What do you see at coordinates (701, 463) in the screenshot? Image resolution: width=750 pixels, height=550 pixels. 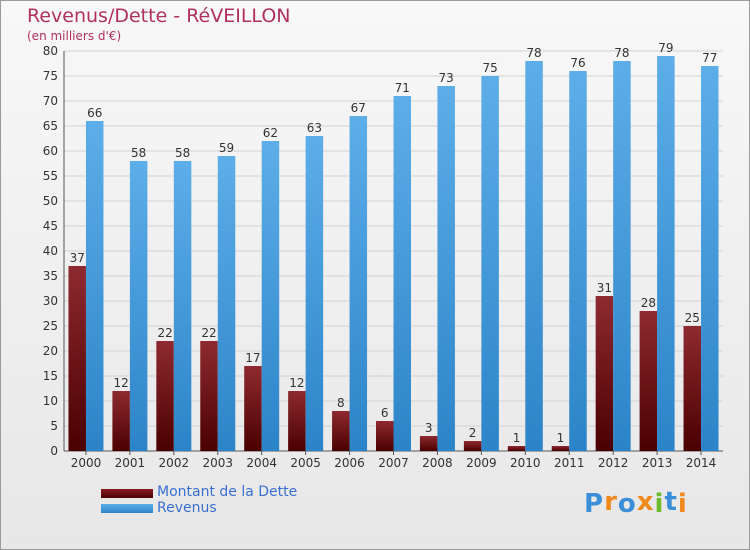 I see `x-tick-label-2014: 2014` at bounding box center [701, 463].